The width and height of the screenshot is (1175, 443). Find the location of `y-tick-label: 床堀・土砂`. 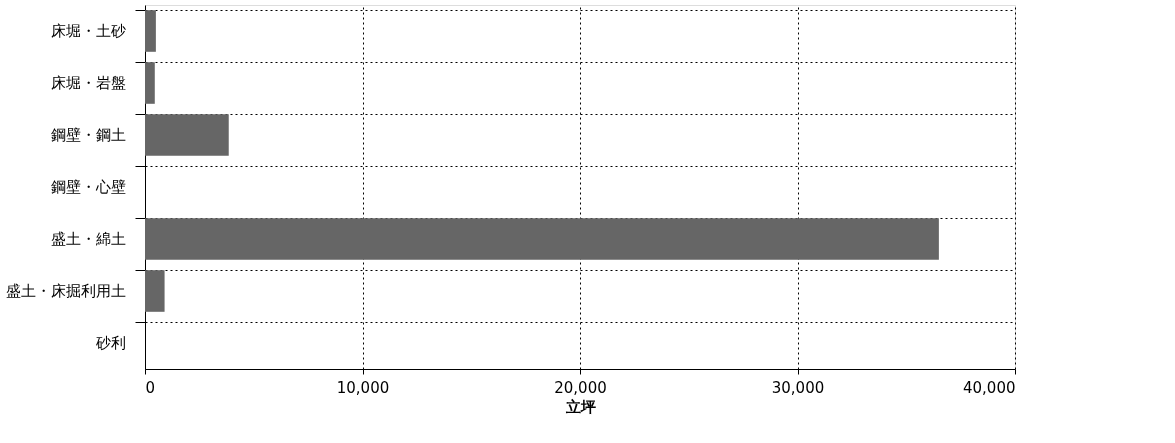

y-tick-label: 床堀・土砂 is located at coordinates (88, 31).